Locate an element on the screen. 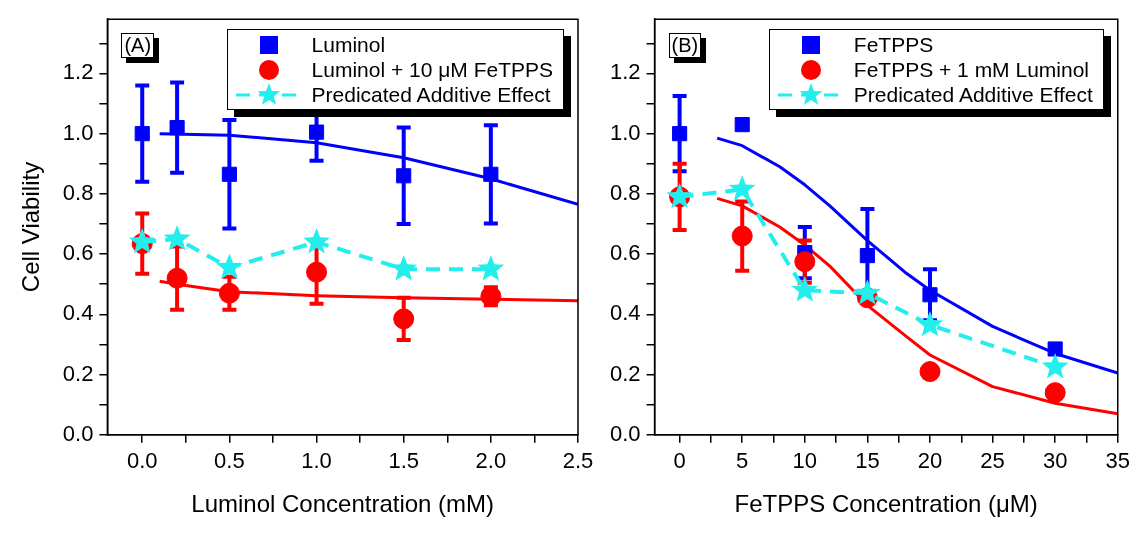 This screenshot has height=536, width=1136. x-tick-label: 25 is located at coordinates (992, 461).